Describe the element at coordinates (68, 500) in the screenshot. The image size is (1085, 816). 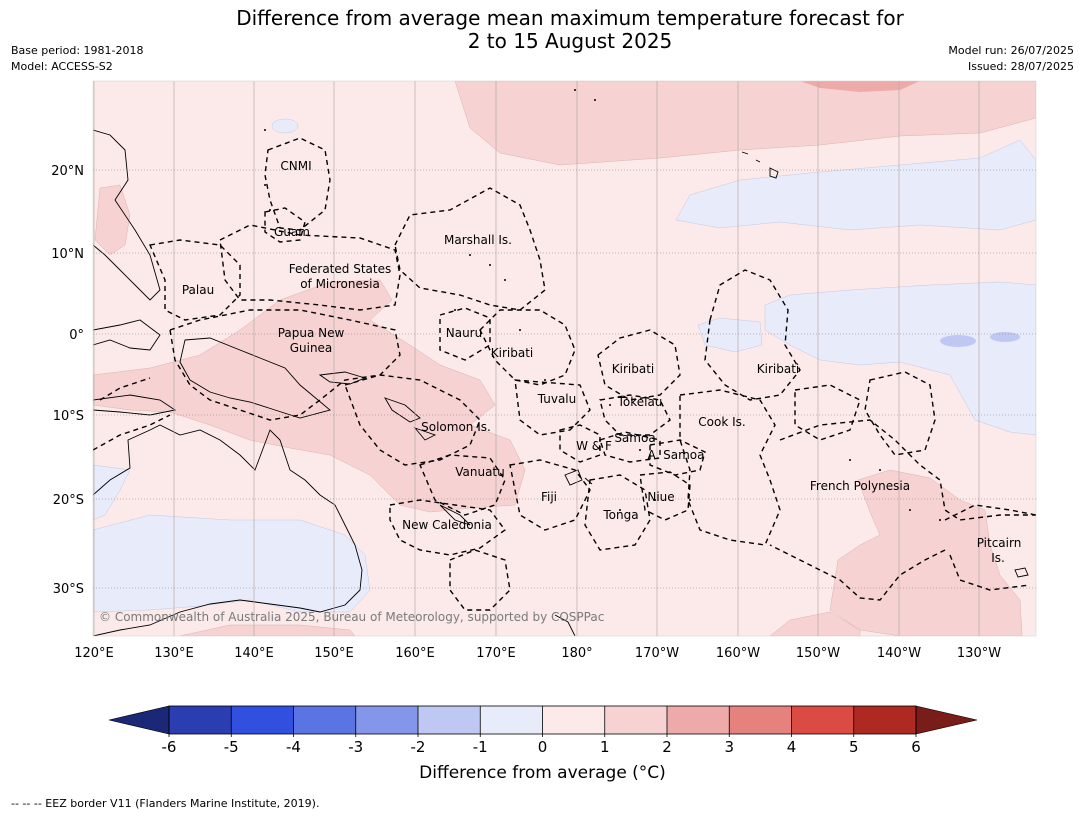
I see `lat-tick-label: 20°S` at that location.